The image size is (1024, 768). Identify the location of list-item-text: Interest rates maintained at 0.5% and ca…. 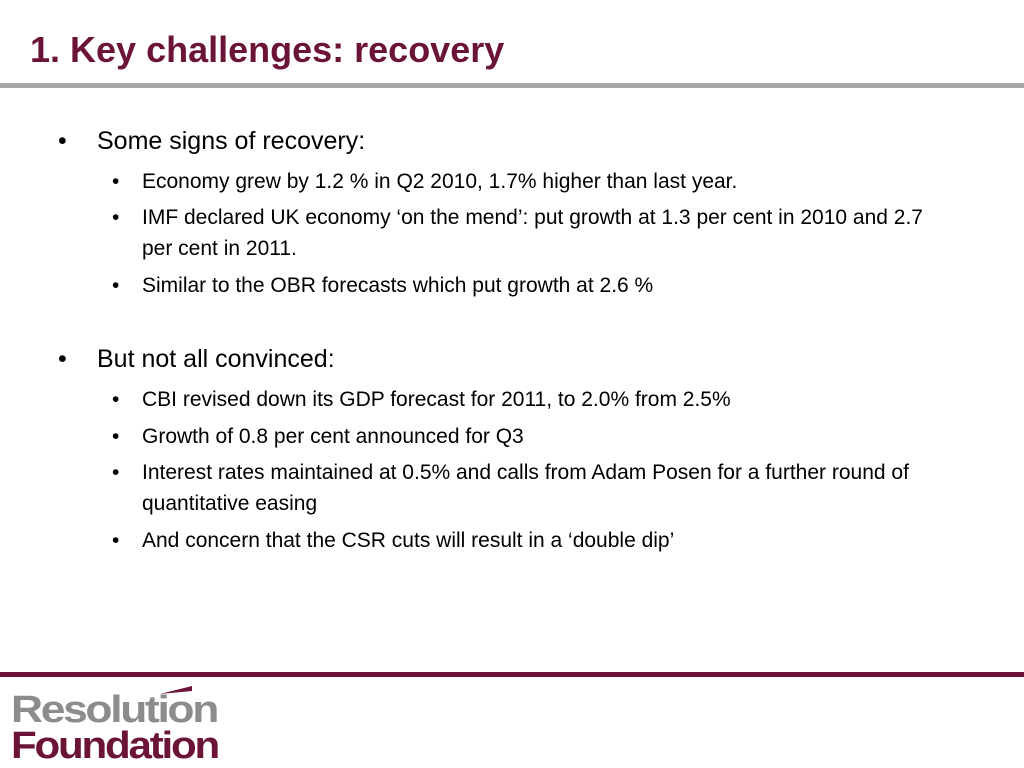
(525, 488).